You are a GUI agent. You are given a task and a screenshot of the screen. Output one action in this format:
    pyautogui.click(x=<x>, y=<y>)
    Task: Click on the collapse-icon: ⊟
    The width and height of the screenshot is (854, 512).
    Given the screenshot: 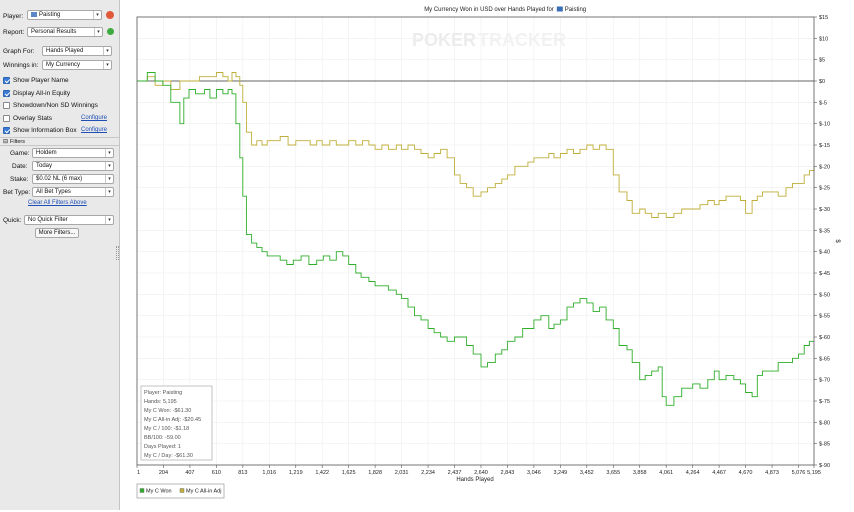 What is the action you would take?
    pyautogui.click(x=6, y=142)
    